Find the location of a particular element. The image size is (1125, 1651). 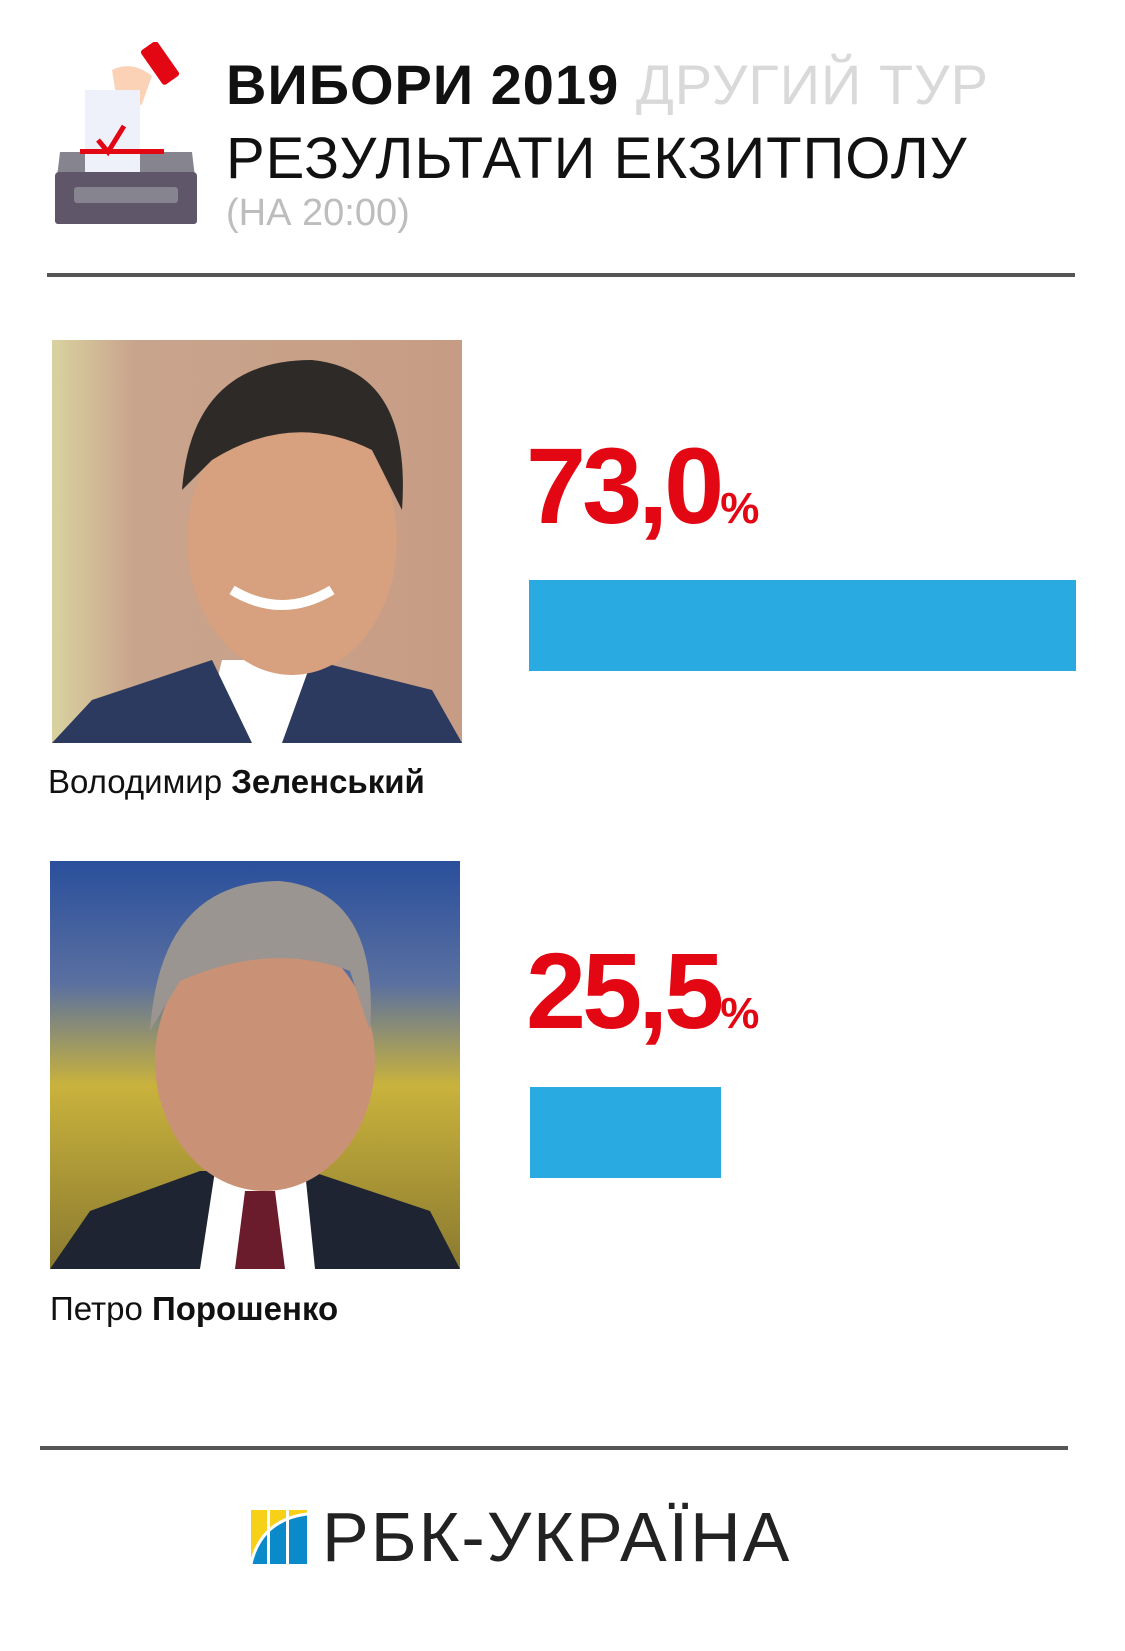

percent-label-poroshenko: 25,5% is located at coordinates (642, 991).